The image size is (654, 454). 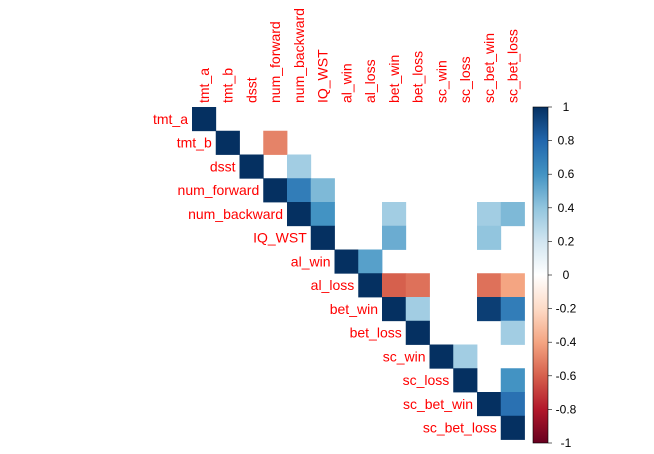 I want to click on column-label: IQ_WST, so click(x=323, y=76).